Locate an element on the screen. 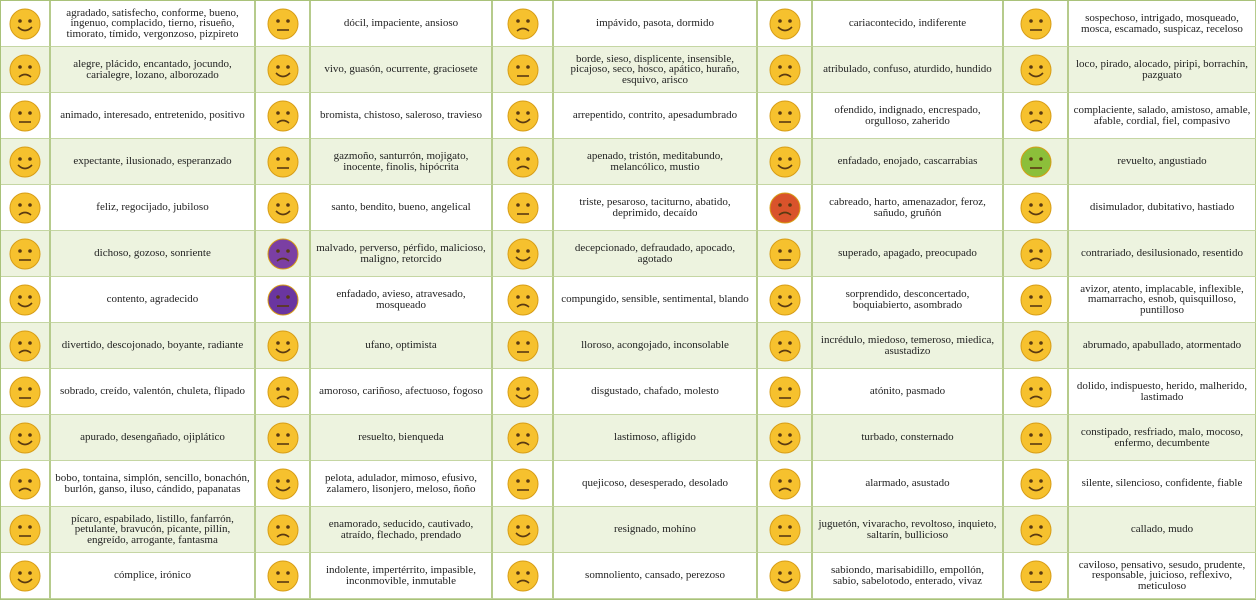  emotion-words: expectante, ilusionado, esperanzado is located at coordinates (152, 161).